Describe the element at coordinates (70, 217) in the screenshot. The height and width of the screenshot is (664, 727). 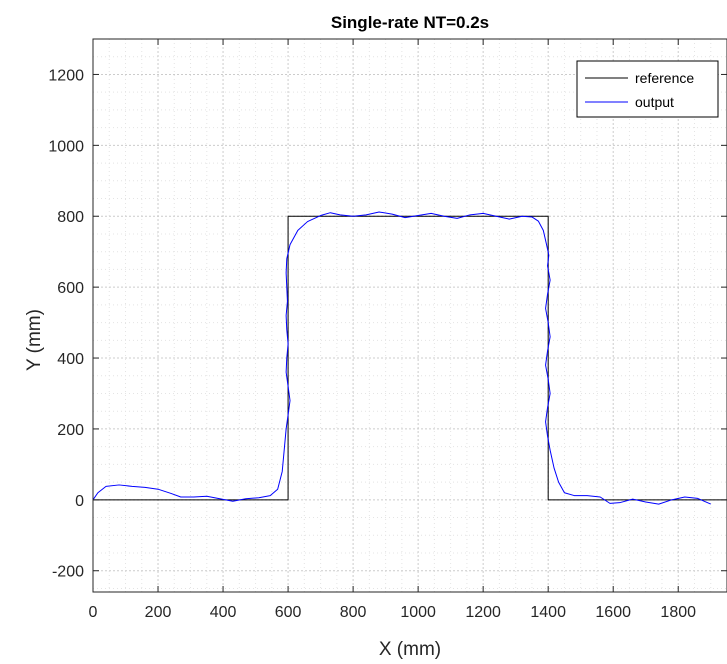
I see `y-tick-label: 800` at that location.